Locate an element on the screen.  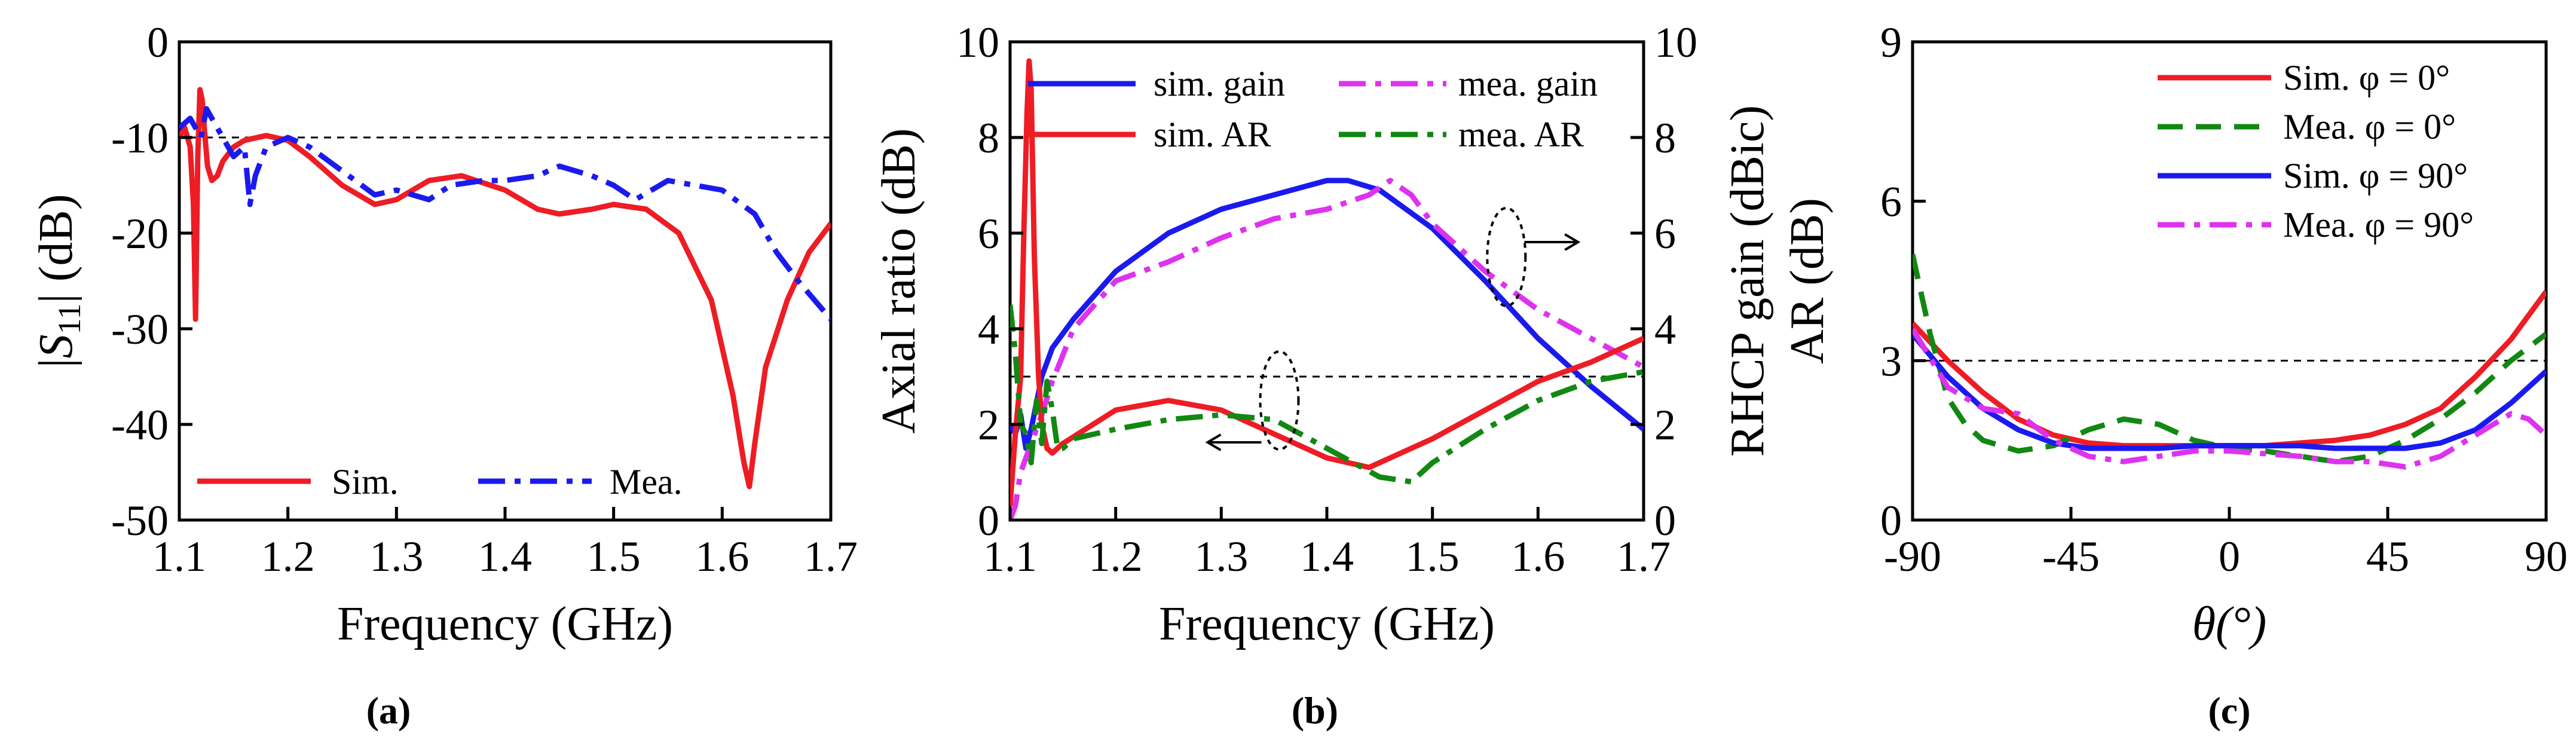
panel-c-x-axis-label: θ(°) is located at coordinates (2229, 624).